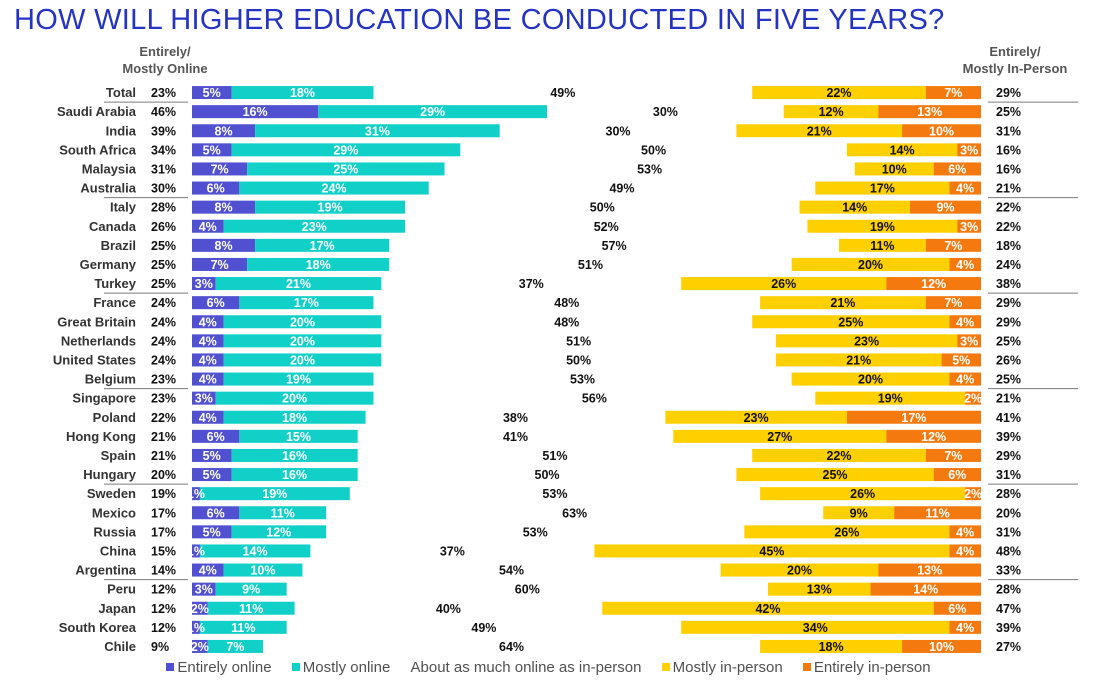 The height and width of the screenshot is (695, 1097). I want to click on bar-entirely-online-india, so click(224, 131).